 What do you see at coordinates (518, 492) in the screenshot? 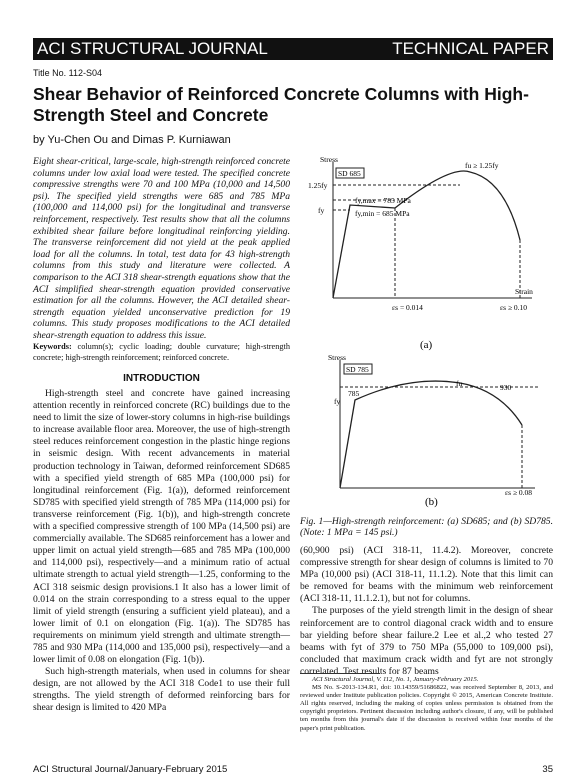
I see `label: εs ≥ 0.08` at bounding box center [518, 492].